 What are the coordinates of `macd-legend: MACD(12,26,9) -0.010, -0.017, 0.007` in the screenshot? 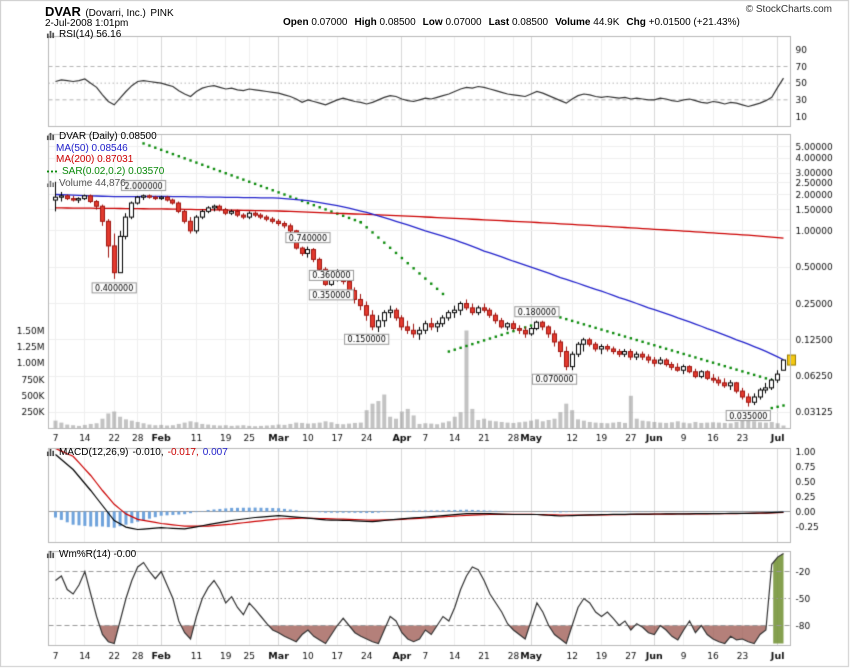 It's located at (137, 452).